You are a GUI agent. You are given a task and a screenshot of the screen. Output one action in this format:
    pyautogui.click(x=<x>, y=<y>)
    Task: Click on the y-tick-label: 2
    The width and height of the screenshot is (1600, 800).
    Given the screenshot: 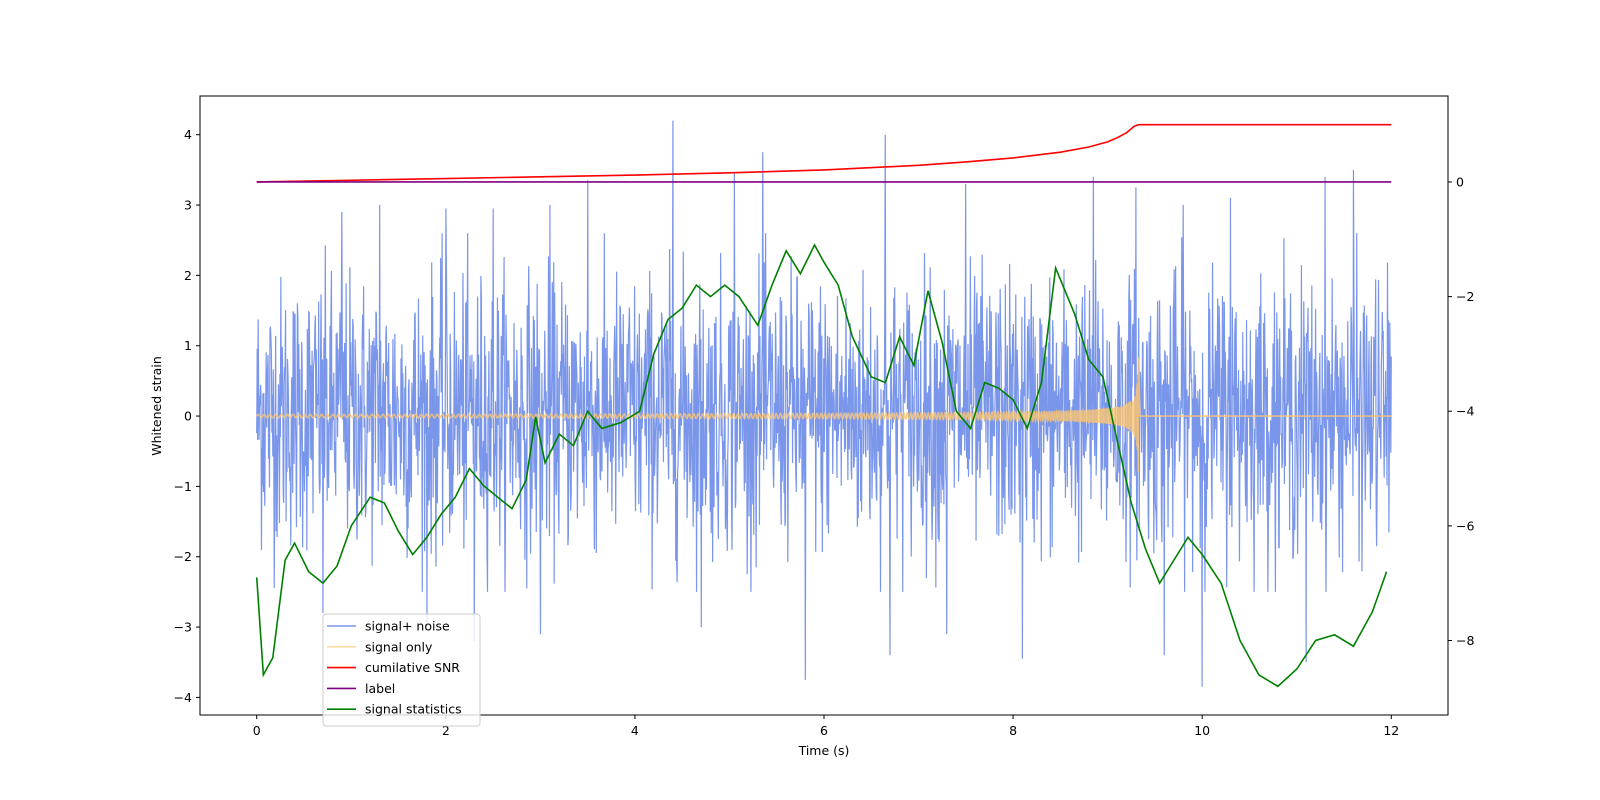 What is the action you would take?
    pyautogui.click(x=188, y=275)
    